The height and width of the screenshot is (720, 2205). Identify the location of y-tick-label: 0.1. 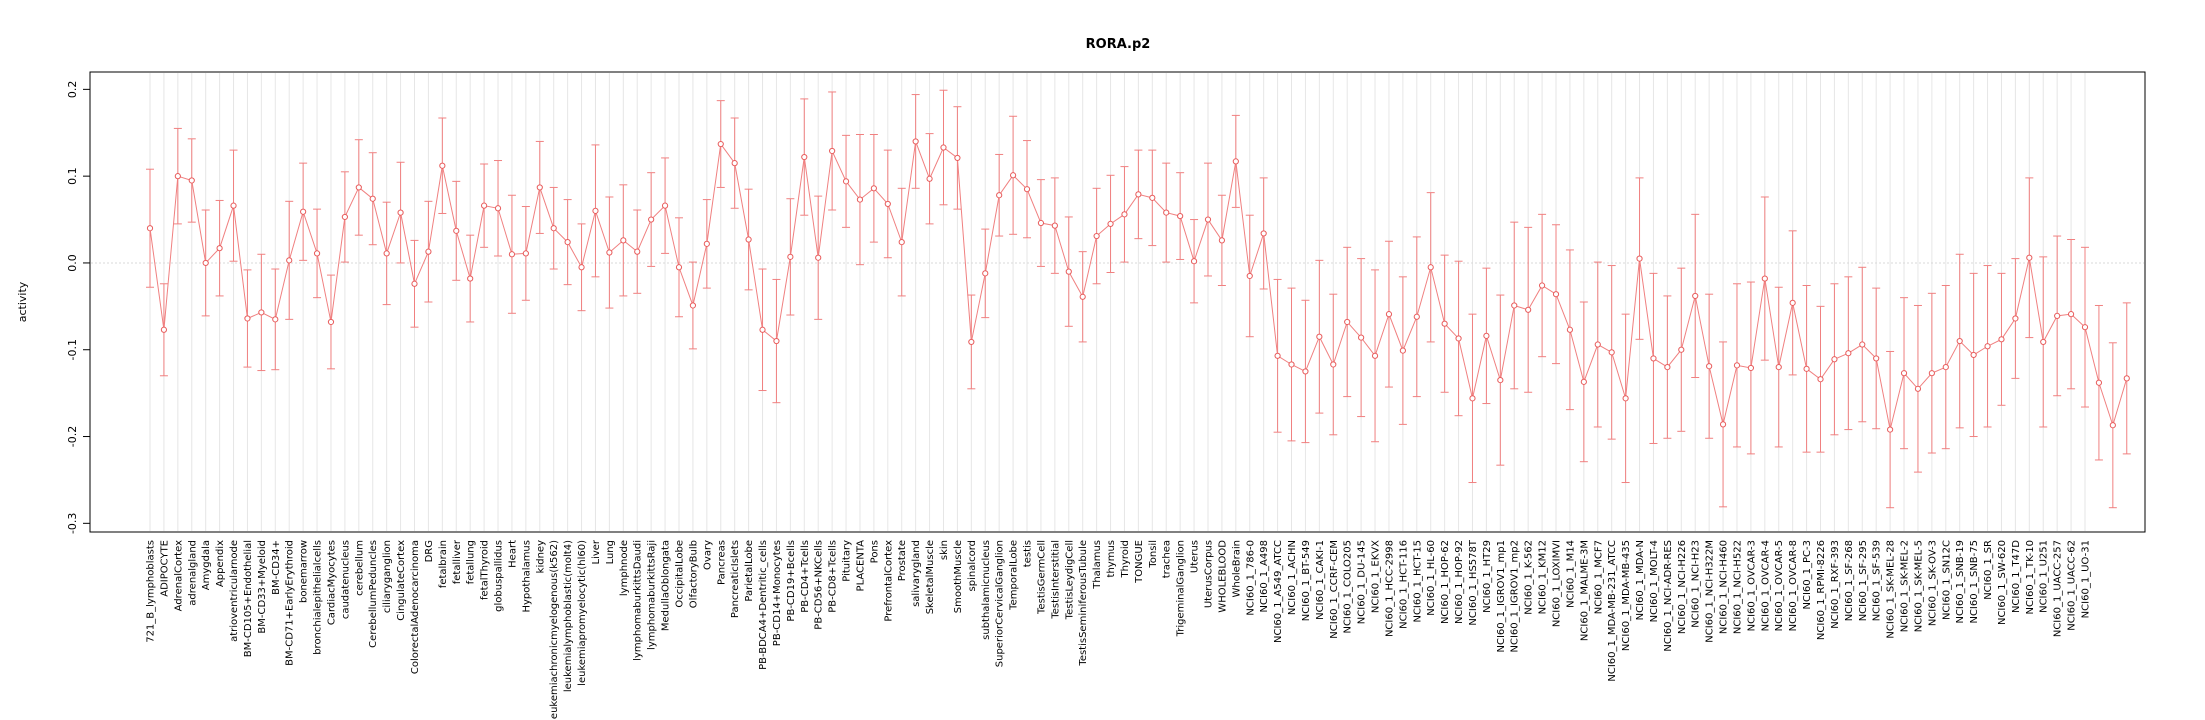
(72, 176).